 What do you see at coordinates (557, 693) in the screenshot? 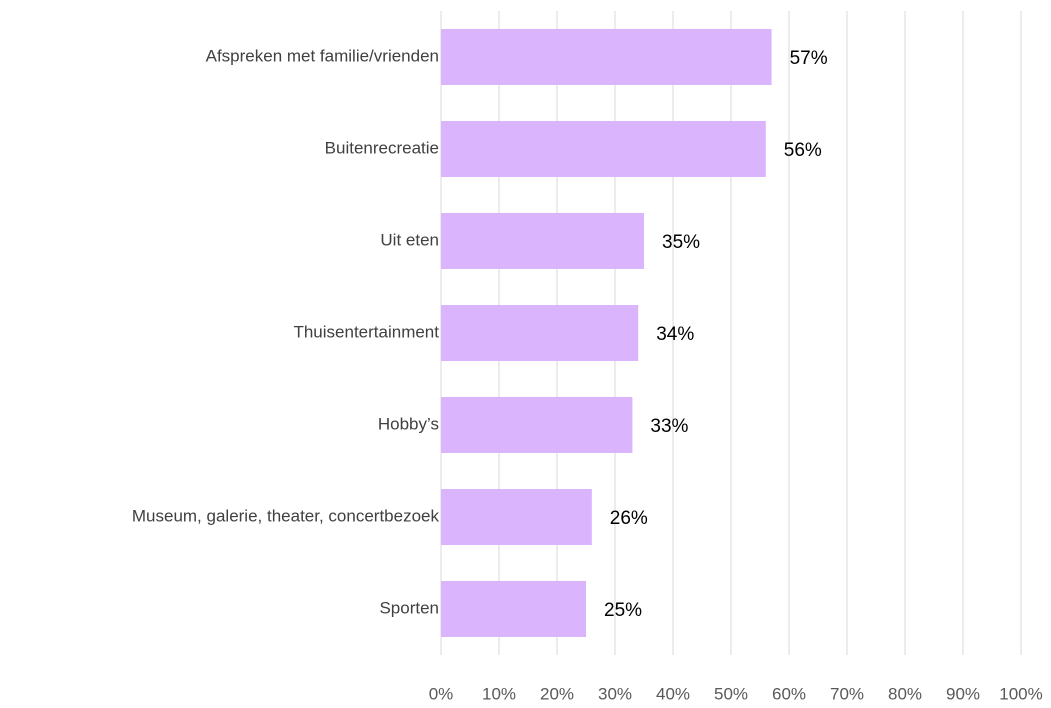
I see `x-tick-label: 20%` at bounding box center [557, 693].